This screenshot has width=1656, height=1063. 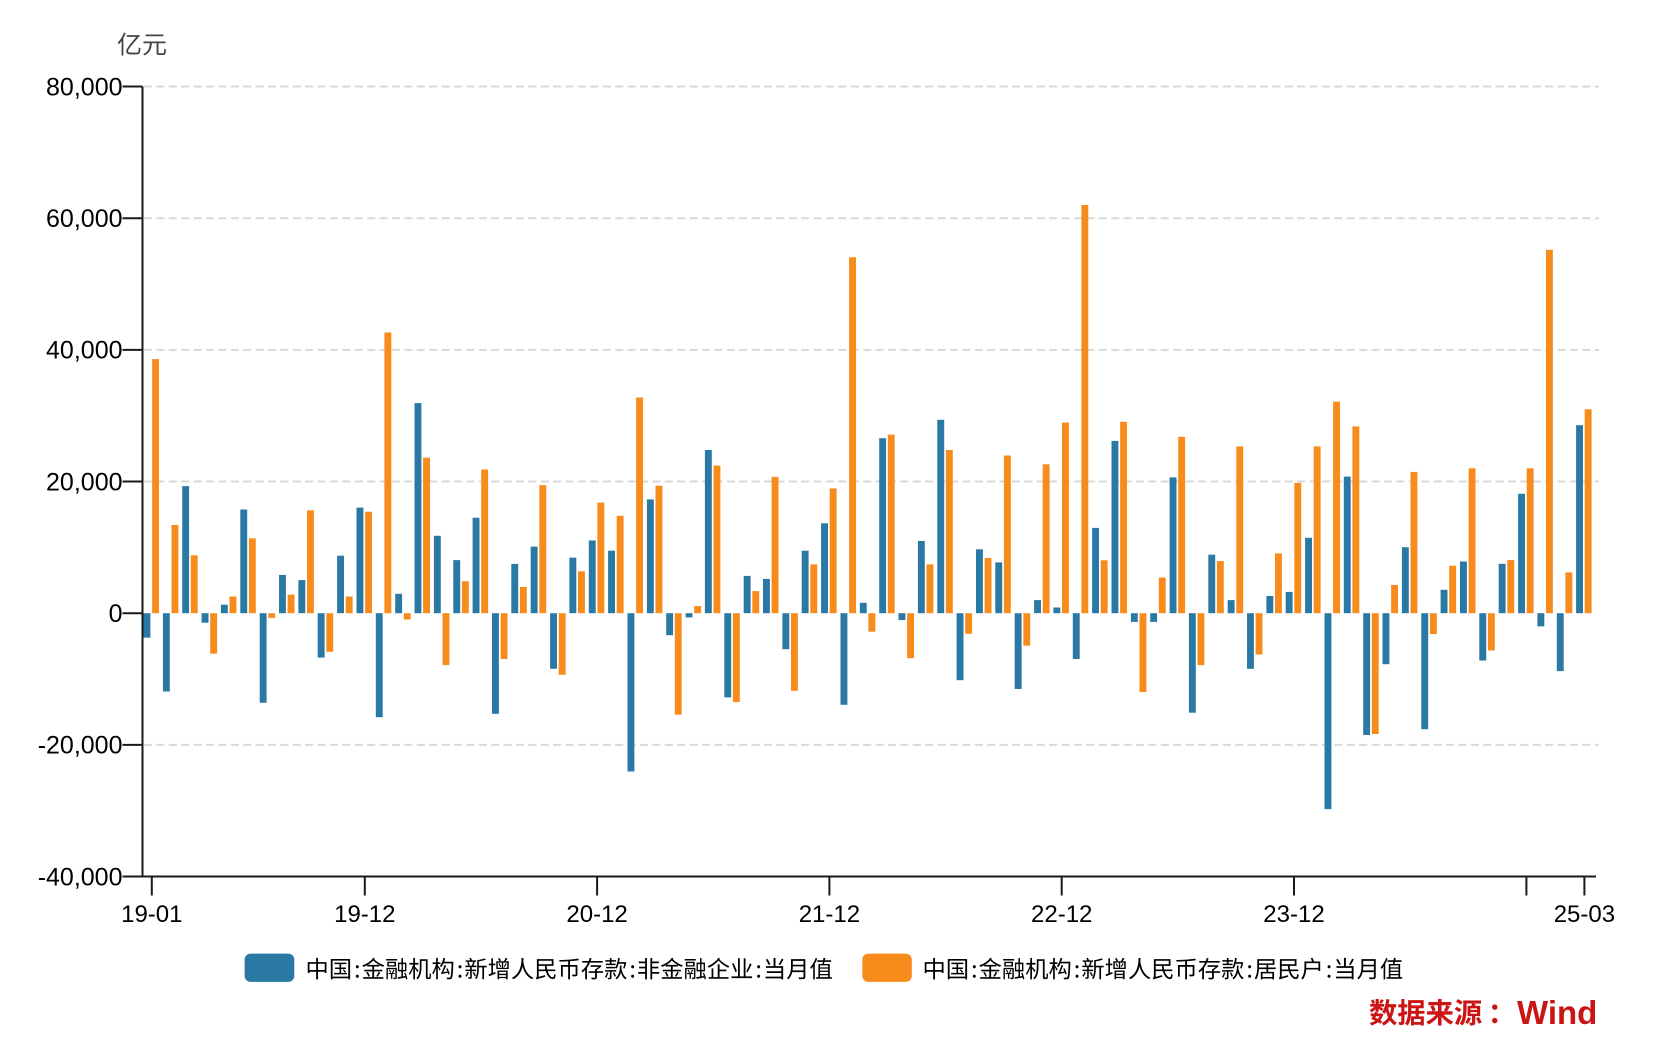 What do you see at coordinates (1293, 914) in the screenshot?
I see `svg-text: 23-12` at bounding box center [1293, 914].